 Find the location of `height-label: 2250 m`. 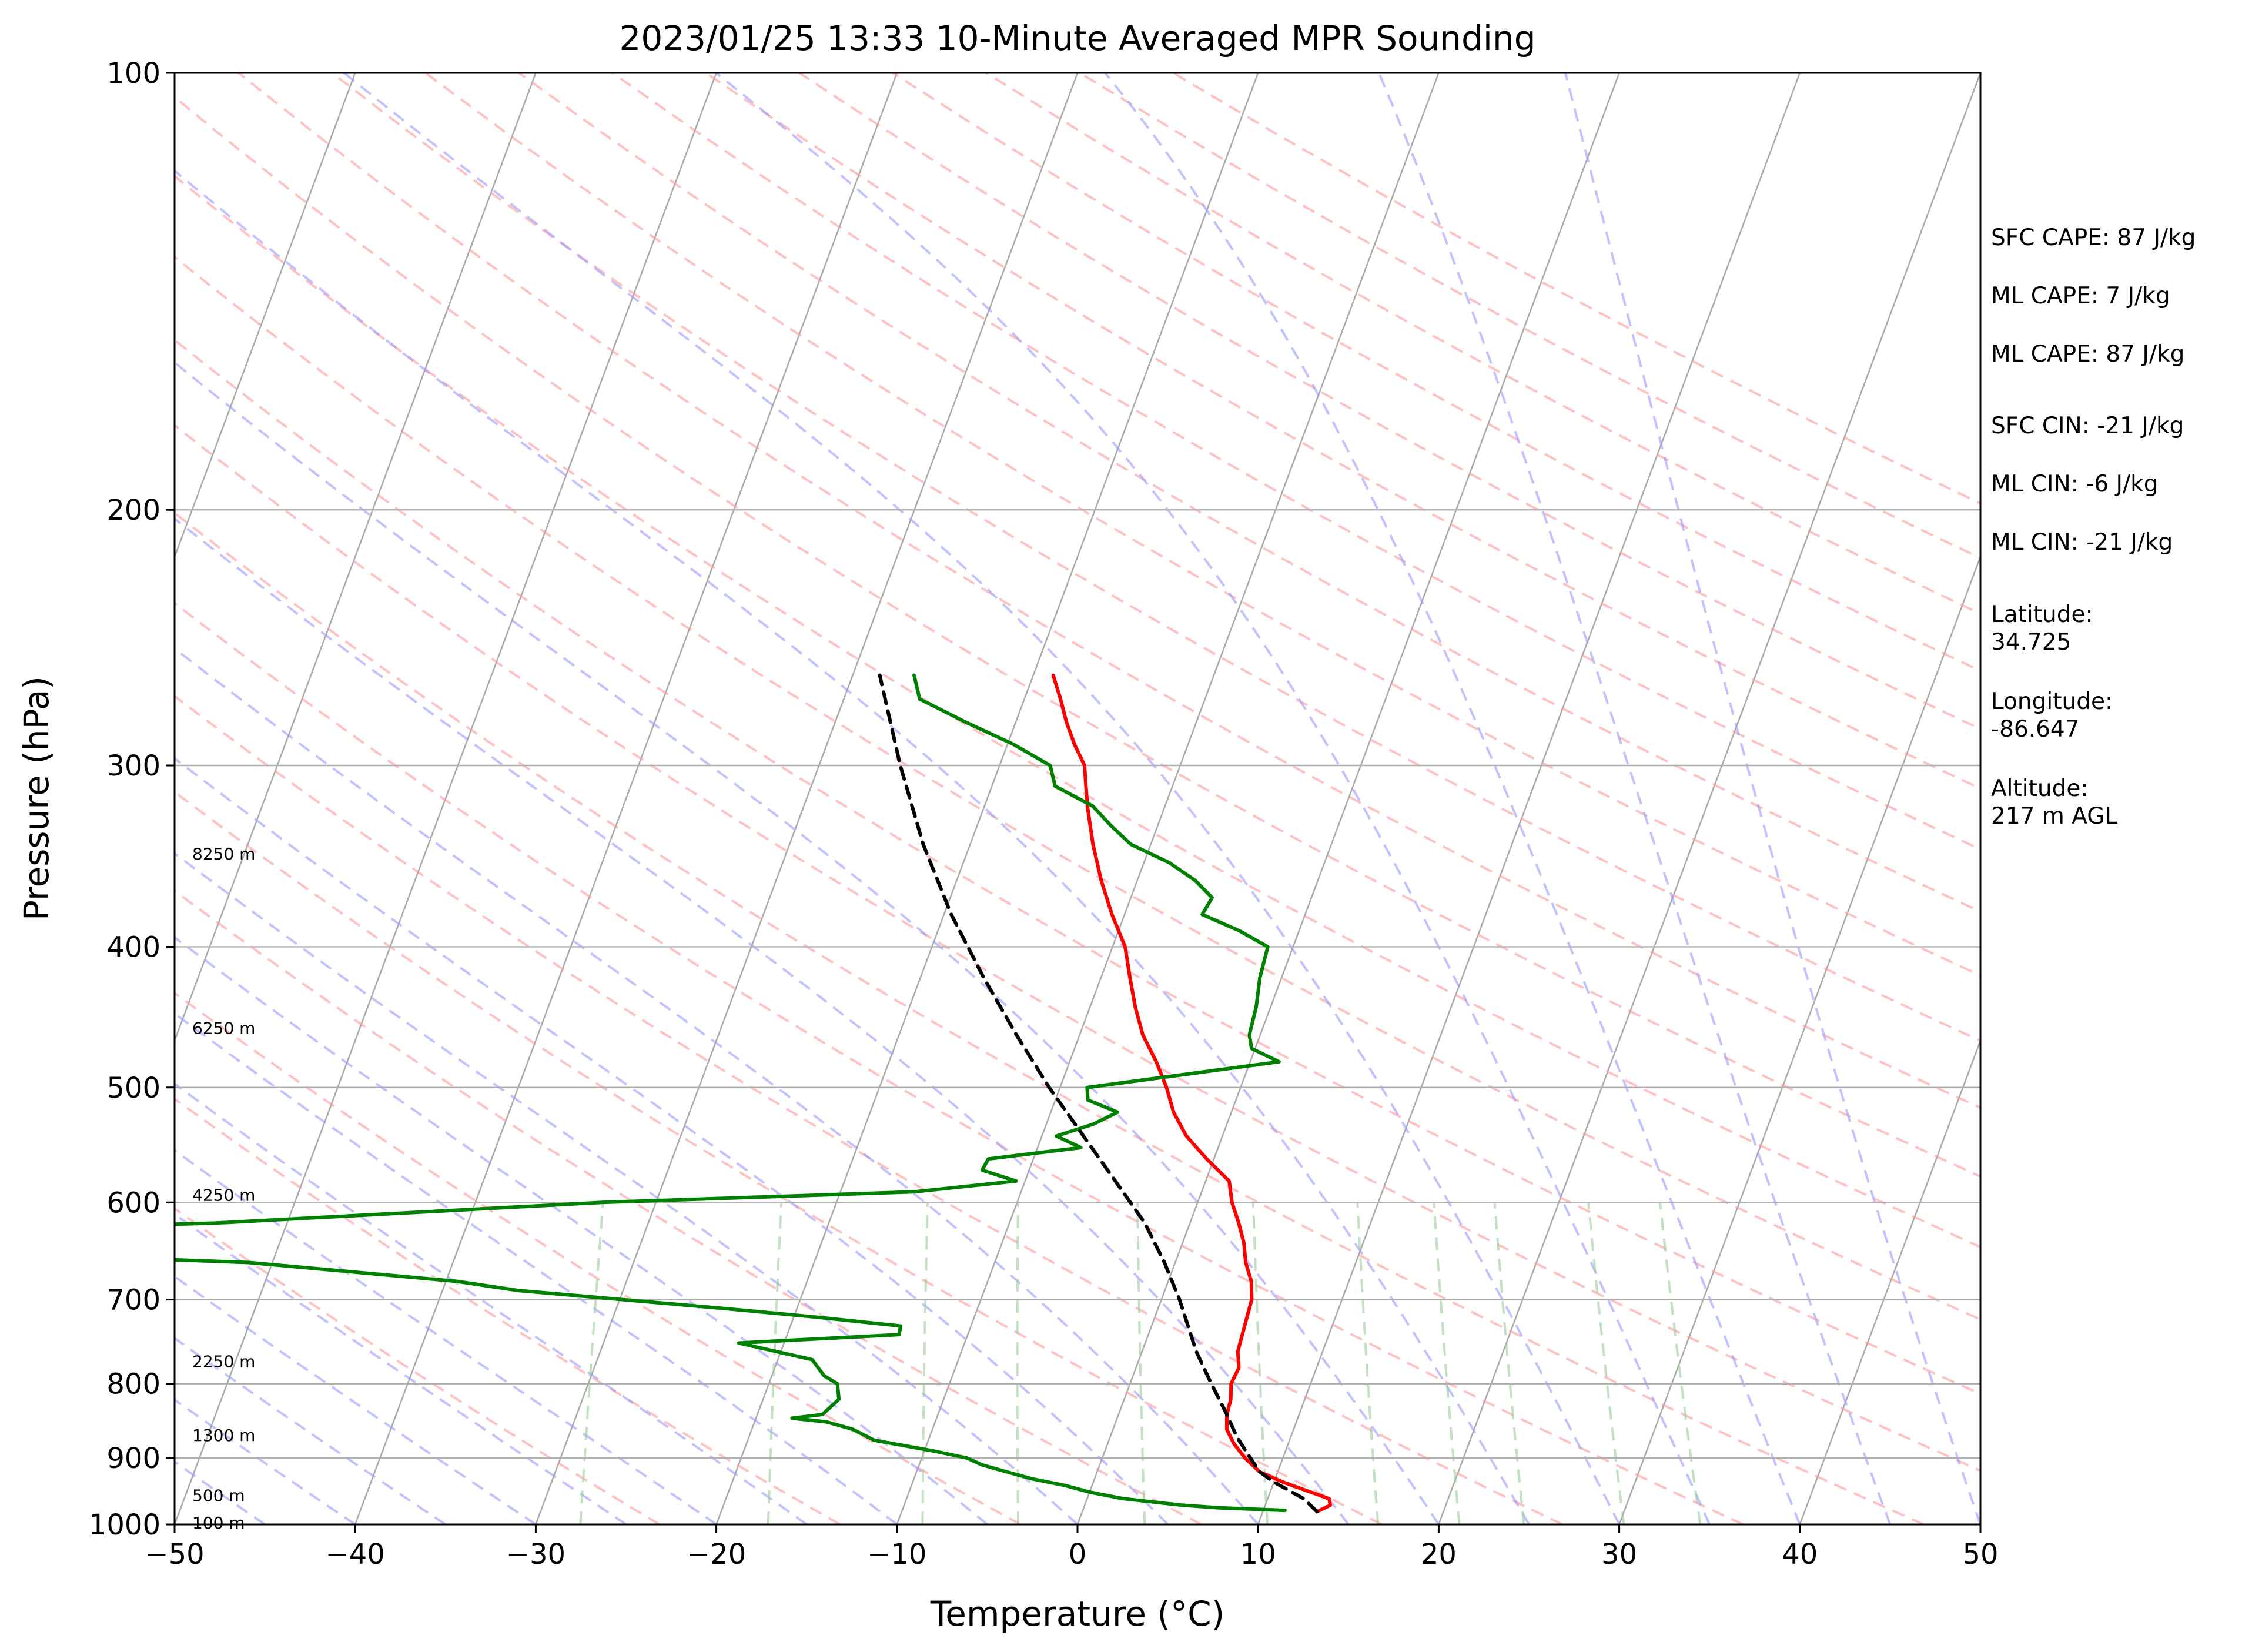

height-label: 2250 m is located at coordinates (223, 1362).